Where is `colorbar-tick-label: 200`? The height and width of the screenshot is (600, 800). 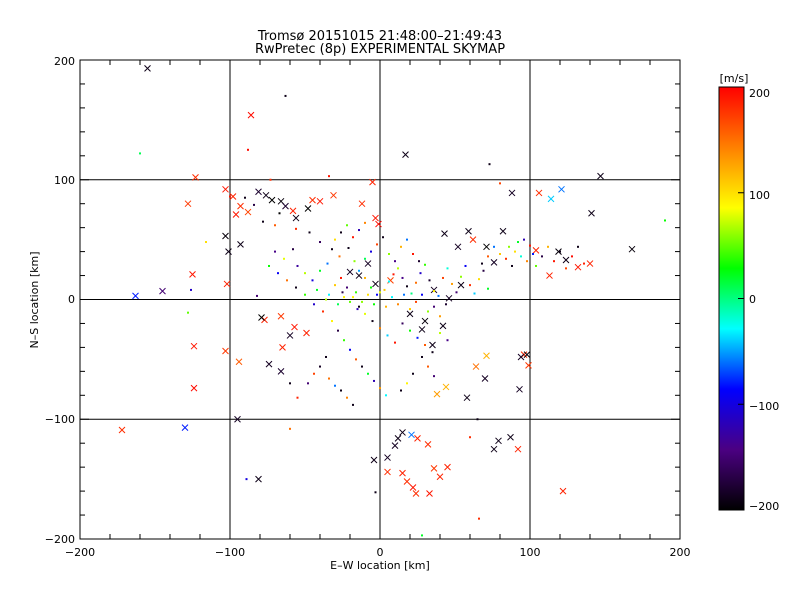
colorbar-tick-label: 200 is located at coordinates (759, 93).